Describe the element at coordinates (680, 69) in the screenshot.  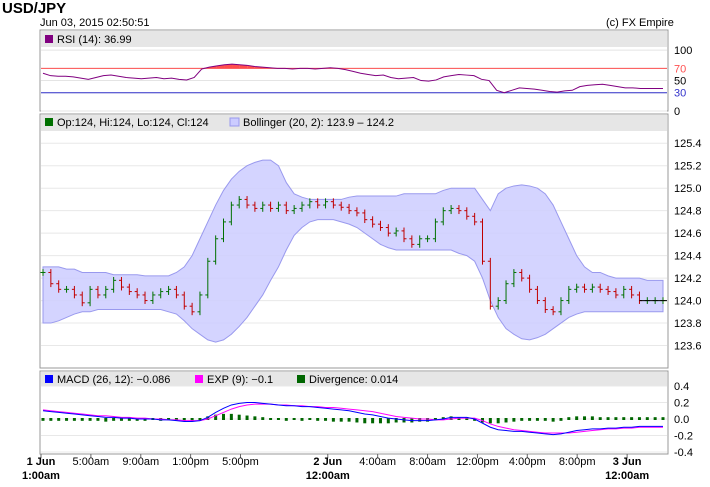
I see `rsi-tick-label: 70` at that location.